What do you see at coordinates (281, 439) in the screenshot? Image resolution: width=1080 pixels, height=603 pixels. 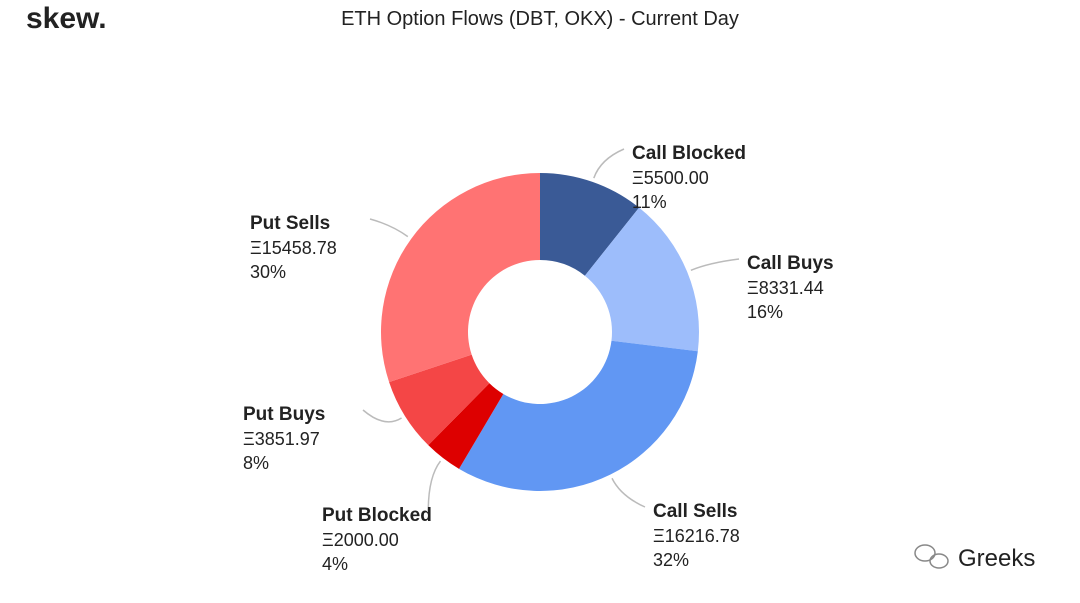 I see `value-label: Ξ3851.97` at bounding box center [281, 439].